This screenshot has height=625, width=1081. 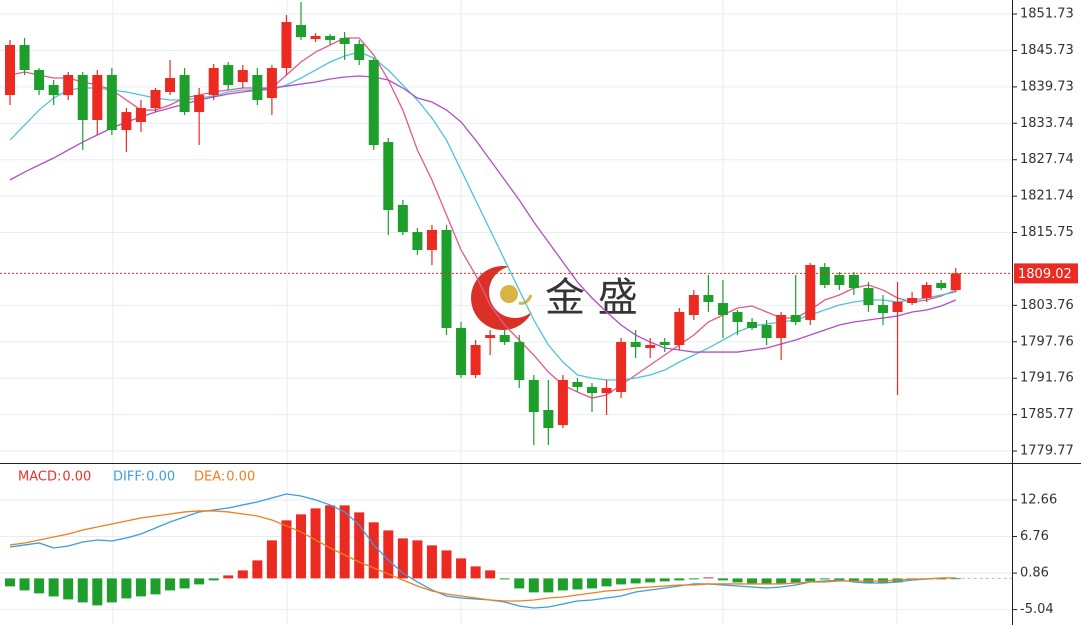 I want to click on y-tick-label: -5.04, so click(x=1037, y=609).